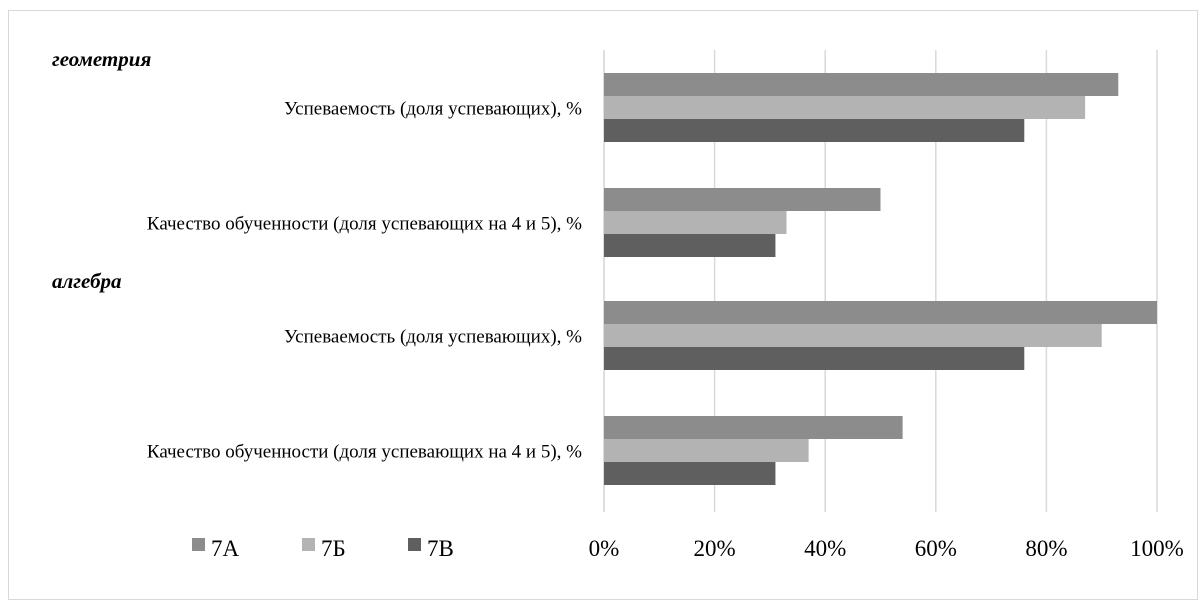  Describe the element at coordinates (1046, 548) in the screenshot. I see `x-tick-label: 80%` at that location.